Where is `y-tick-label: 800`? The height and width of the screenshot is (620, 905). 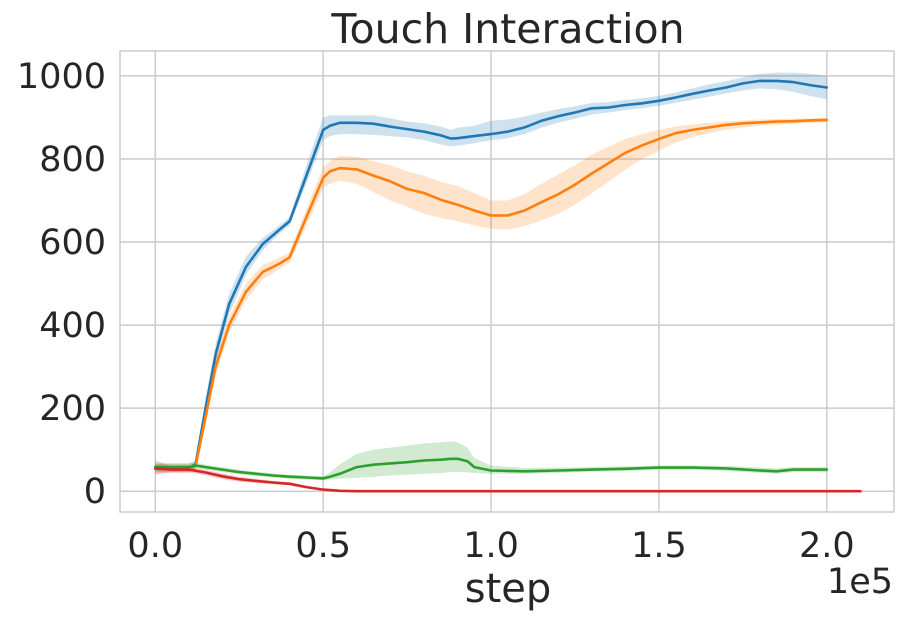
y-tick-label: 800 is located at coordinates (72, 160).